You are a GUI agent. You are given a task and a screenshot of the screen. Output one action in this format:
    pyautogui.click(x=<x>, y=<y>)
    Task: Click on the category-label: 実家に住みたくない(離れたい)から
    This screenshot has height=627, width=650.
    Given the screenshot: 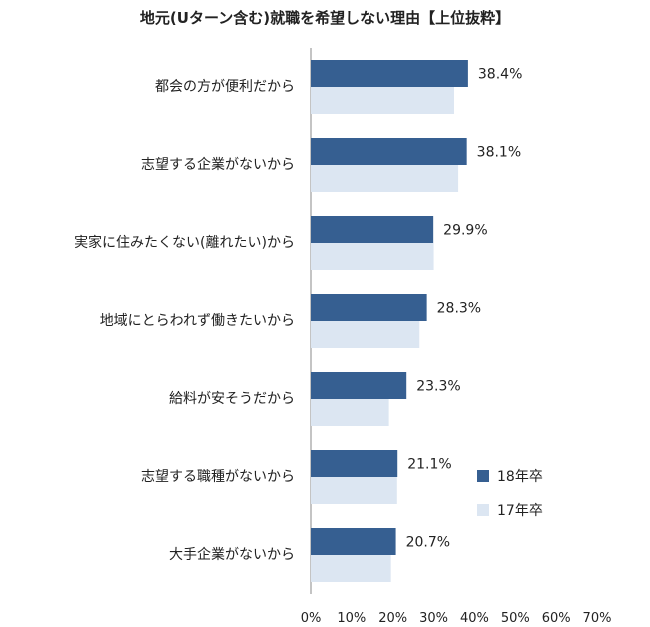 What is the action you would take?
    pyautogui.click(x=184, y=242)
    